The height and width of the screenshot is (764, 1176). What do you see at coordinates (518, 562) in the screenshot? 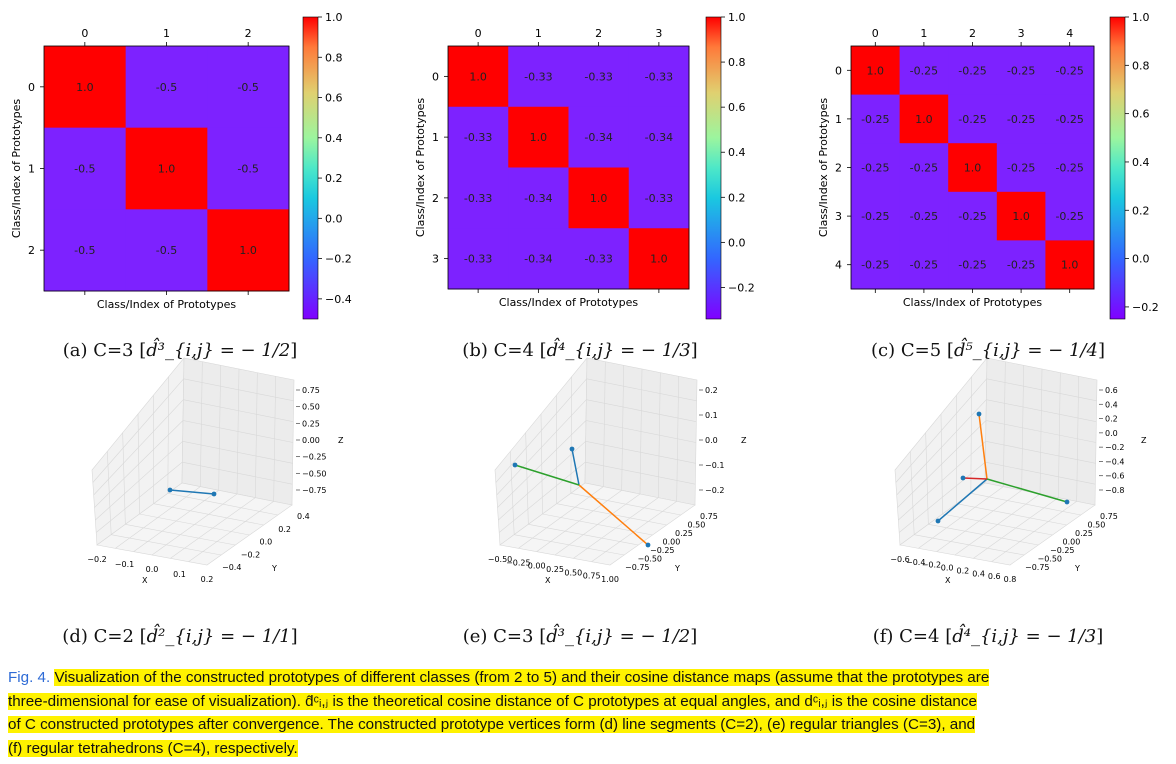
I see `x-tick-label: −0.25` at bounding box center [518, 562].